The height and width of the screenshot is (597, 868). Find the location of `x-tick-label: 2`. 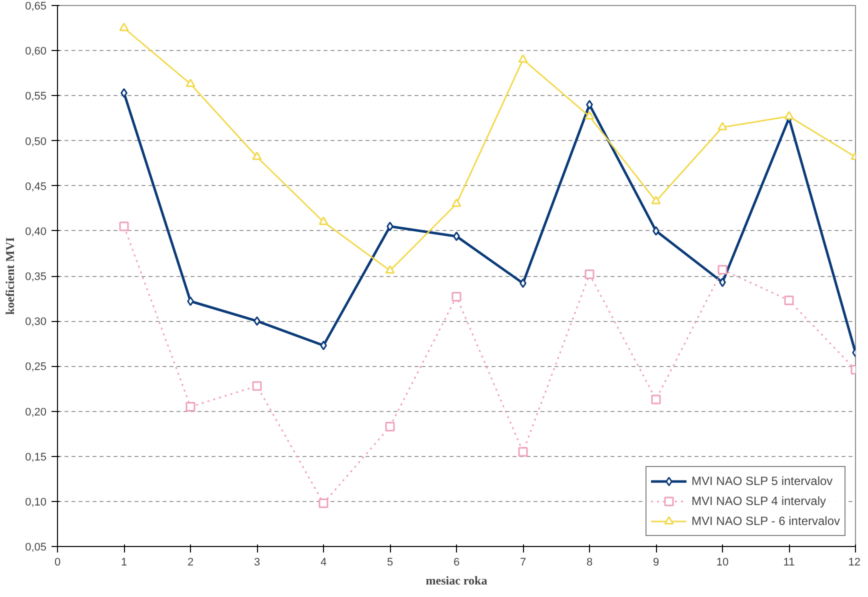

x-tick-label: 2 is located at coordinates (190, 562).